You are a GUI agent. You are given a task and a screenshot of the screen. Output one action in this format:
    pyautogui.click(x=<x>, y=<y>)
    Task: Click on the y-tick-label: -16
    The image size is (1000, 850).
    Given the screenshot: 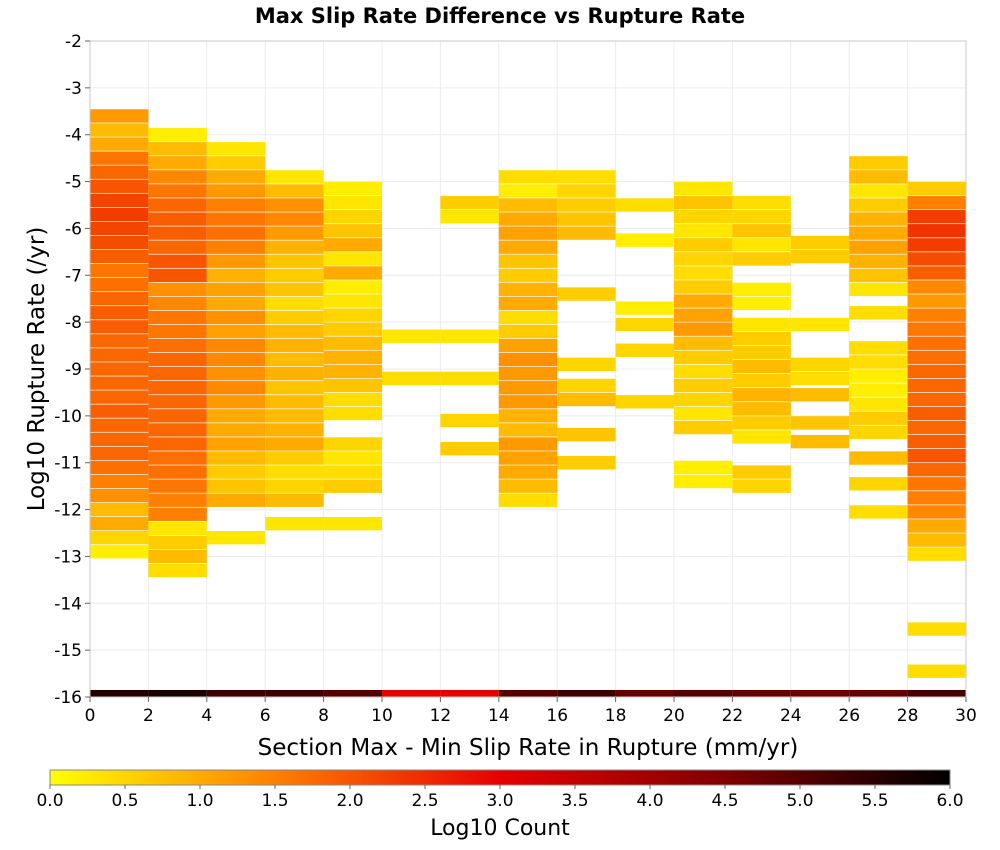 What is the action you would take?
    pyautogui.click(x=68, y=698)
    